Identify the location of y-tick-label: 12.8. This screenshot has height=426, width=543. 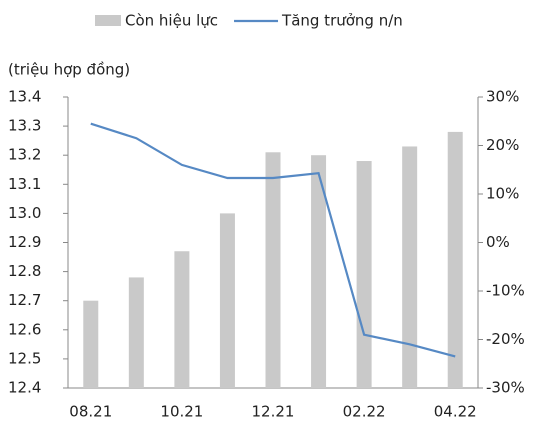
(24, 271).